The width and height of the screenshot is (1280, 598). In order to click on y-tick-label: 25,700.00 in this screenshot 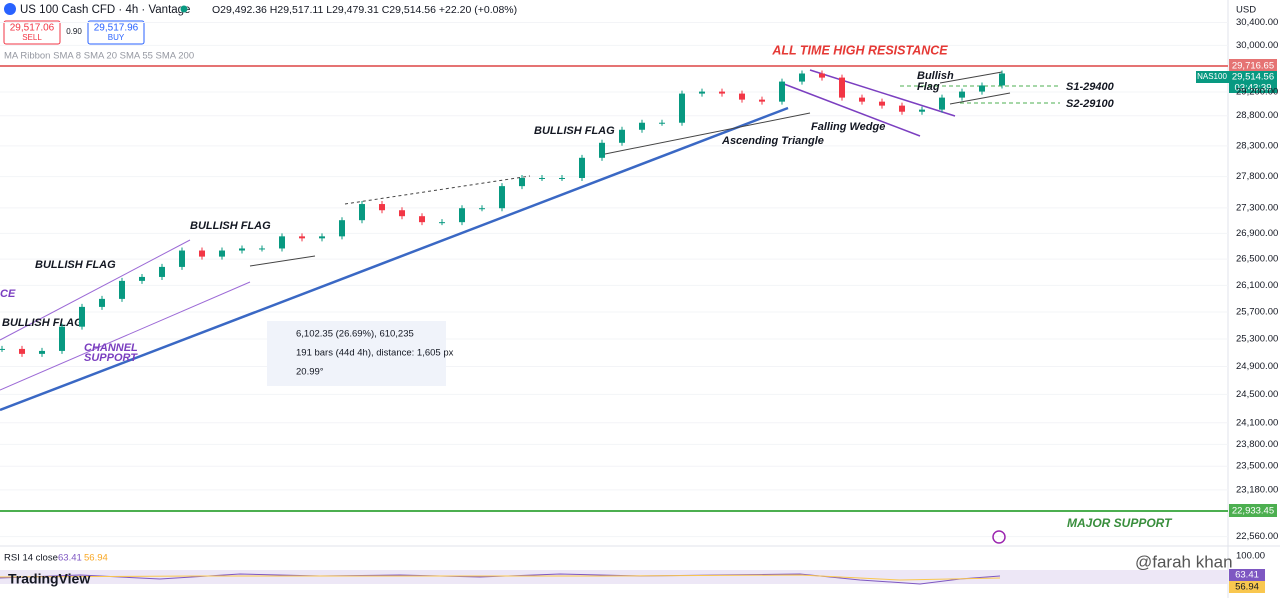, I will do `click(1257, 312)`.